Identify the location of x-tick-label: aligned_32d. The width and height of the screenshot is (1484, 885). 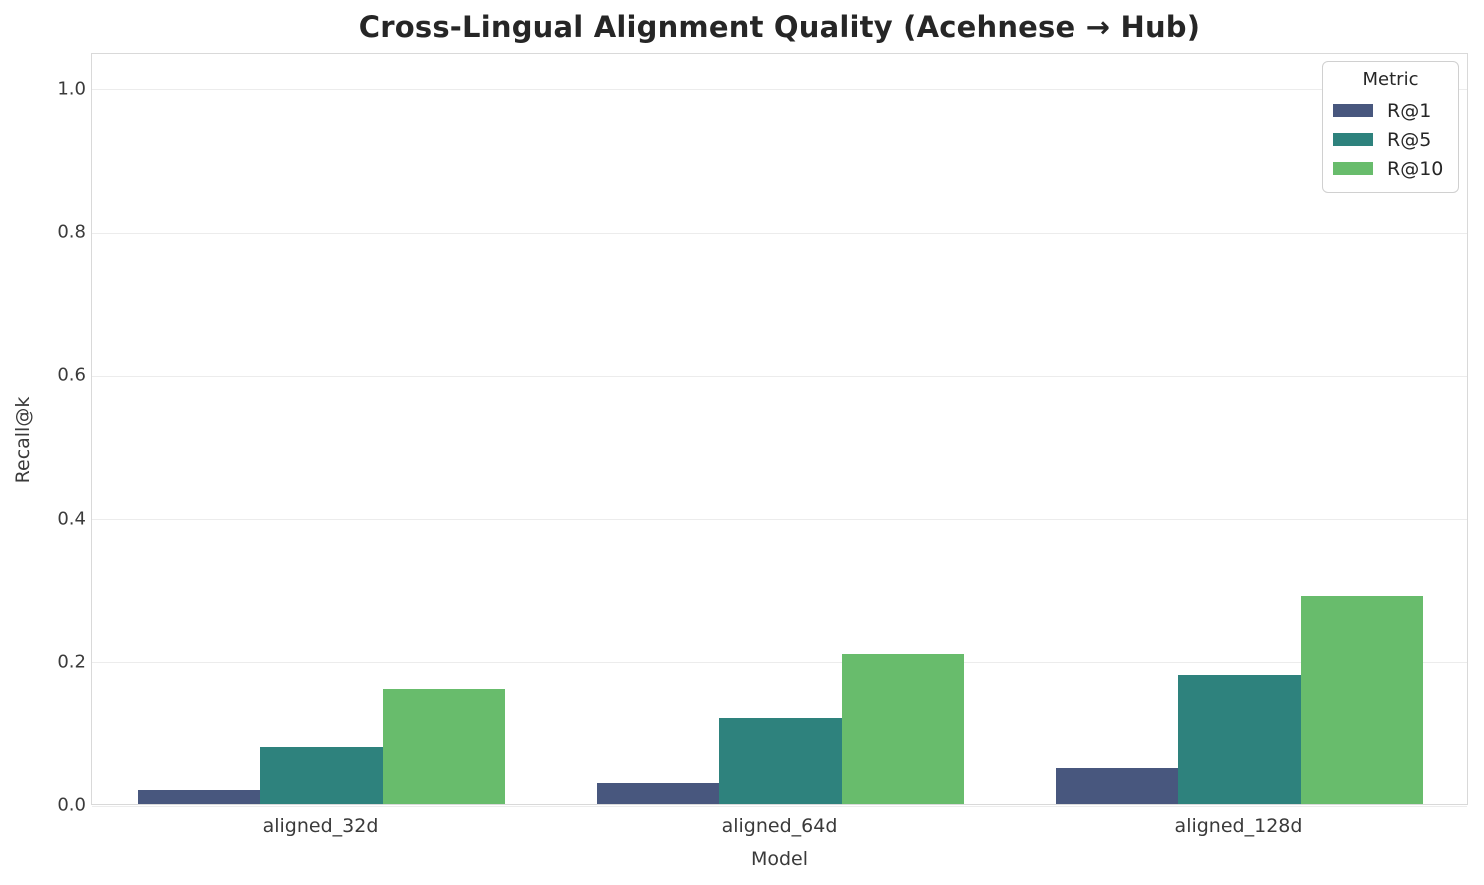
(320, 826).